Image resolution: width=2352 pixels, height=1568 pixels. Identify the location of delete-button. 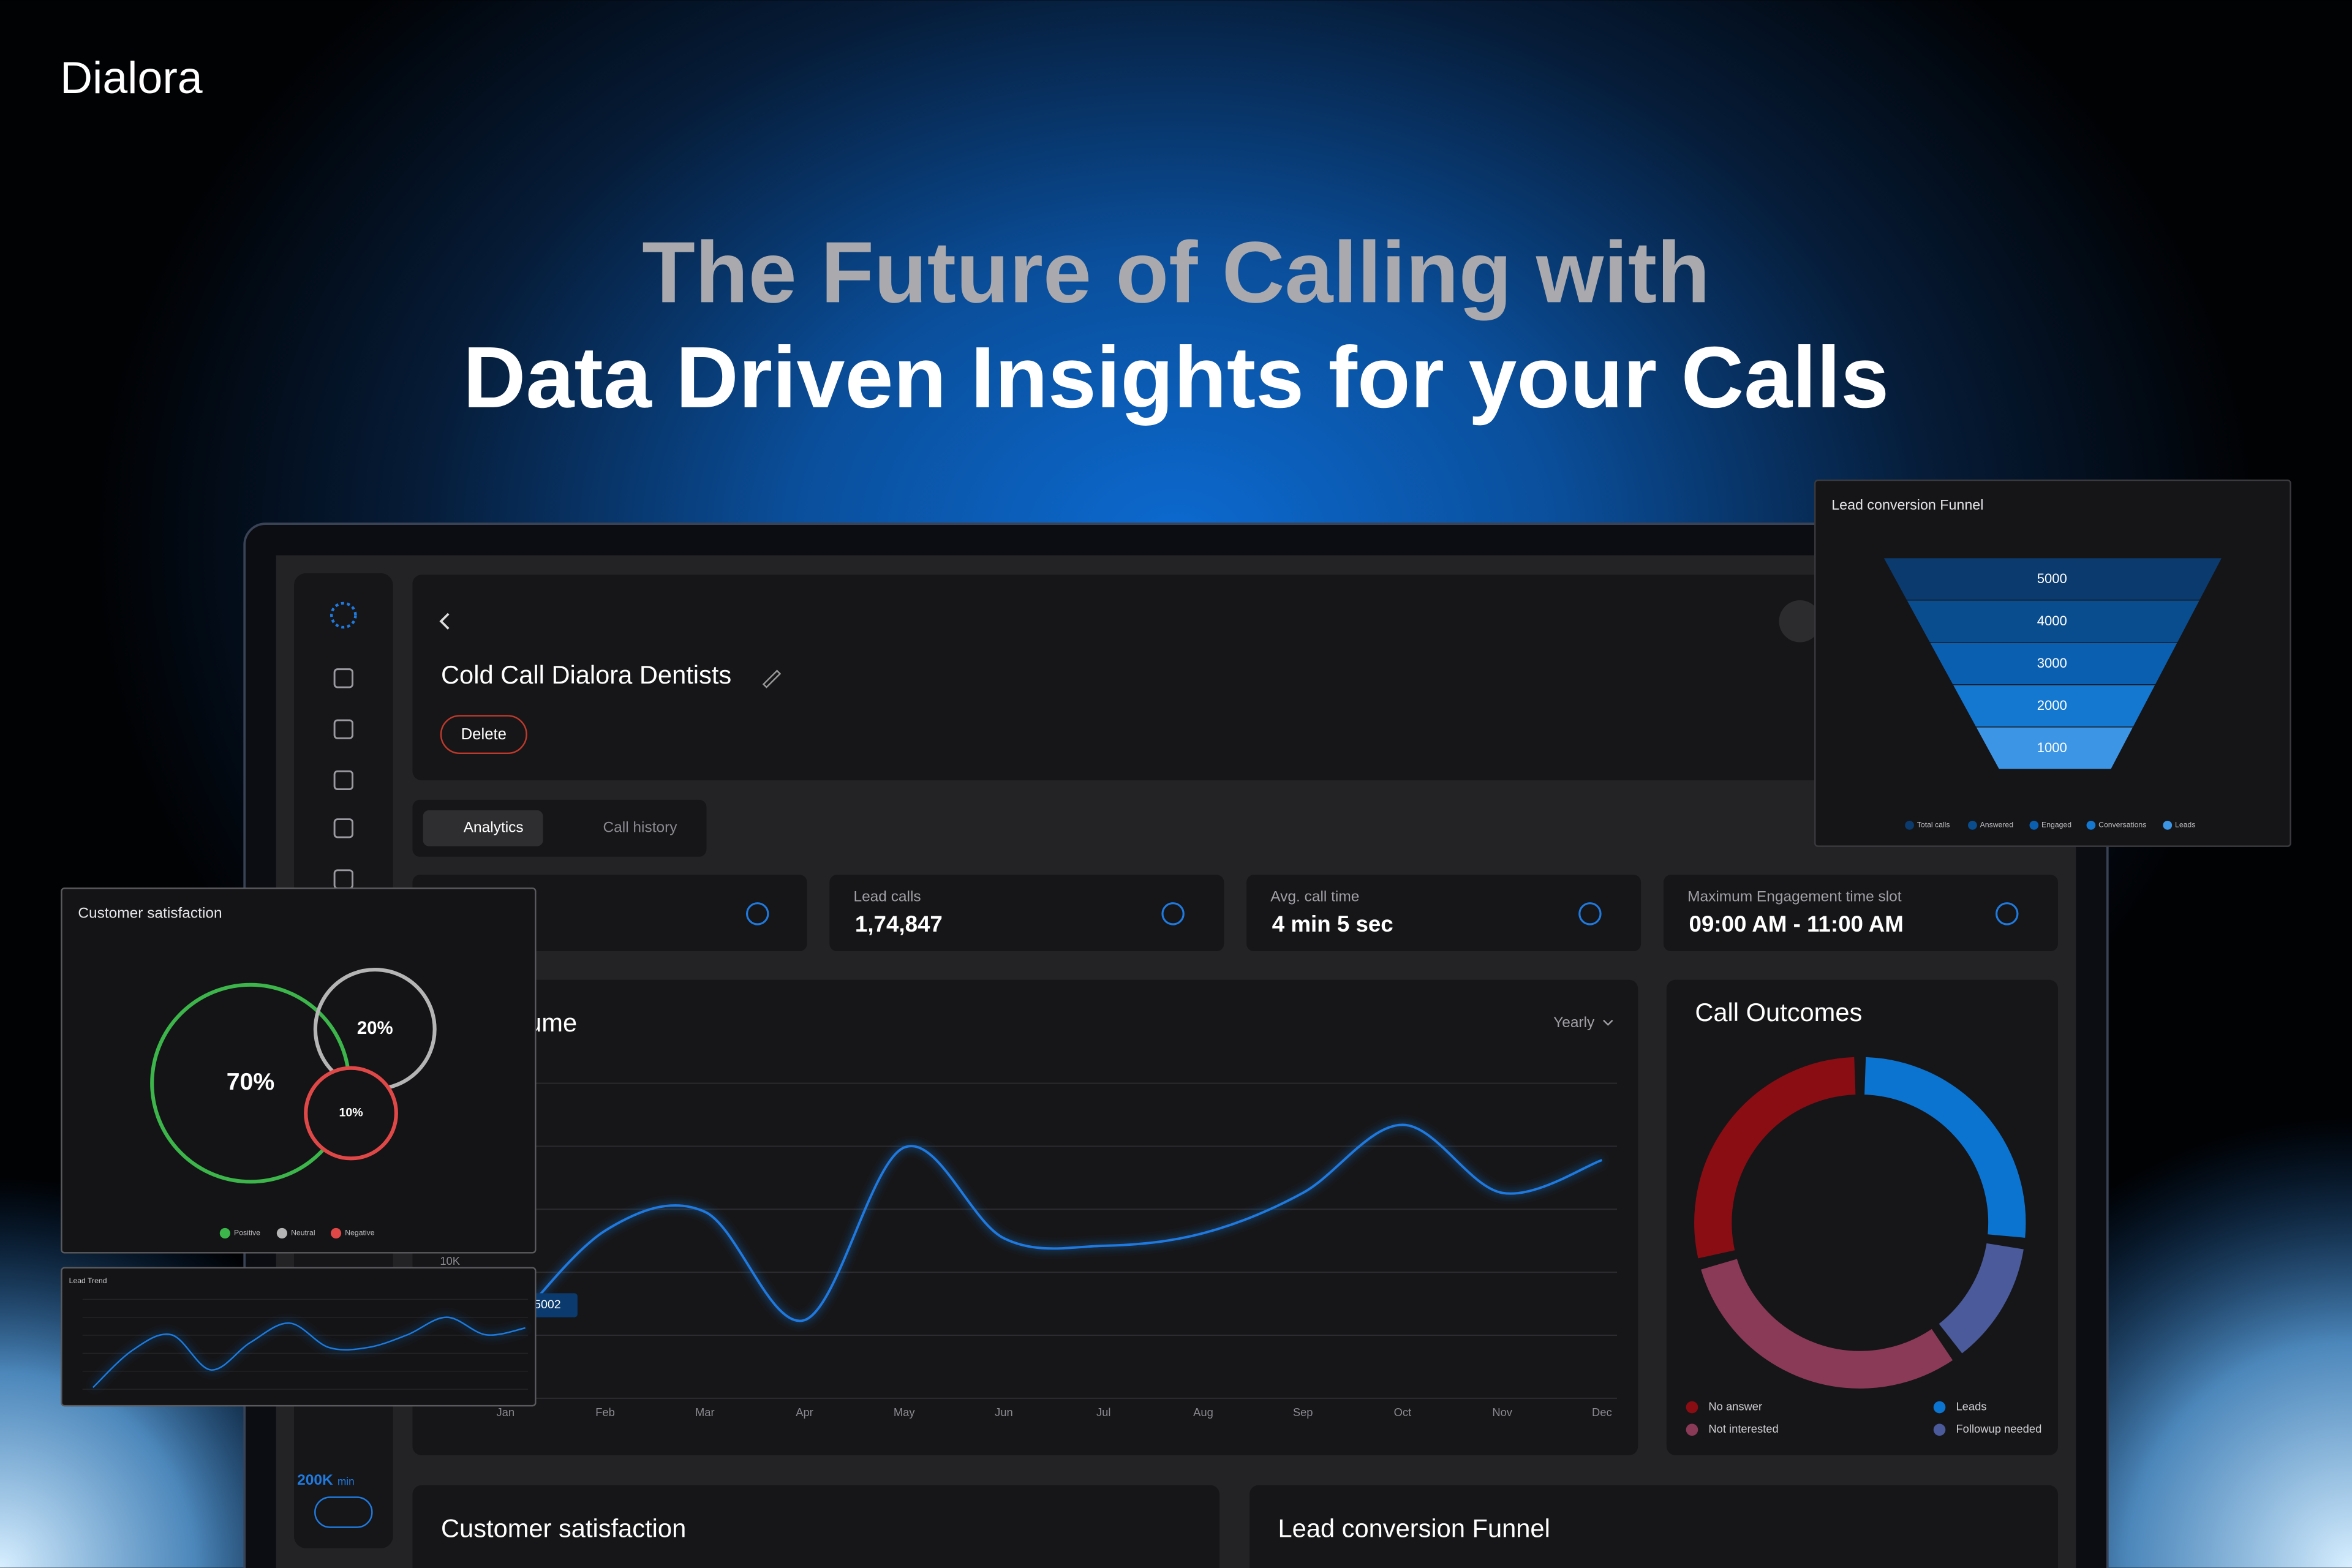
(484, 735).